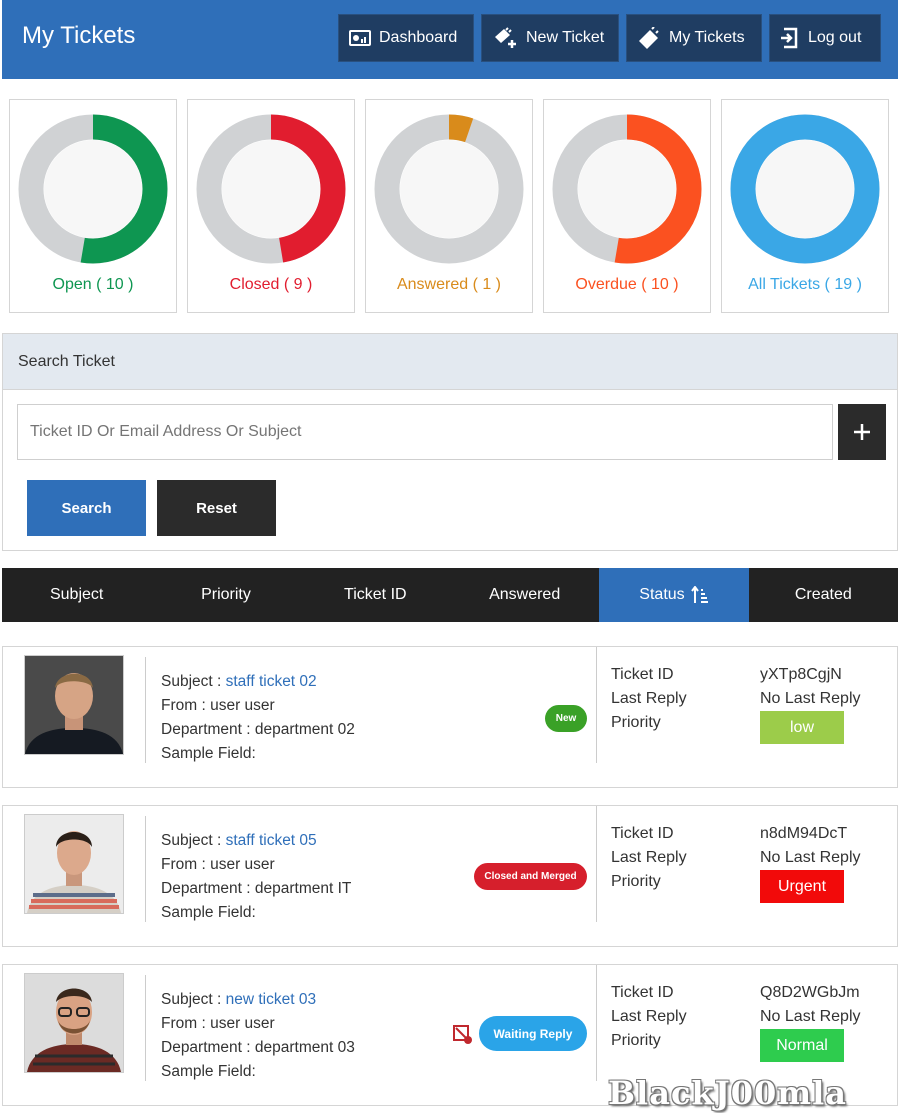 The image size is (900, 1113). What do you see at coordinates (425, 432) in the screenshot?
I see `search-input` at bounding box center [425, 432].